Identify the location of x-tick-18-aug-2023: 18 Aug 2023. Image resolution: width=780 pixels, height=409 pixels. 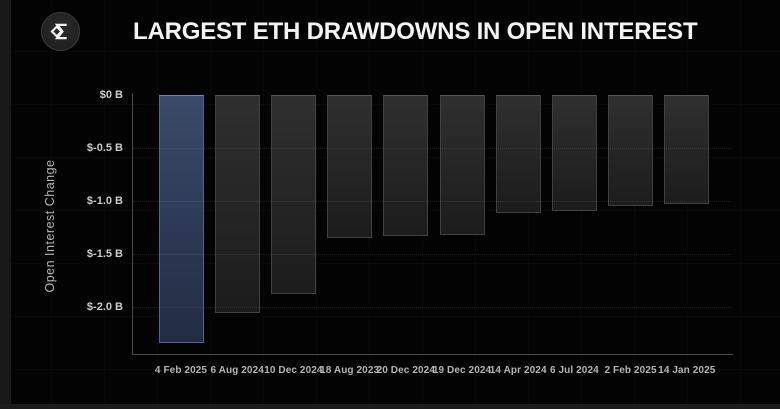
(350, 370).